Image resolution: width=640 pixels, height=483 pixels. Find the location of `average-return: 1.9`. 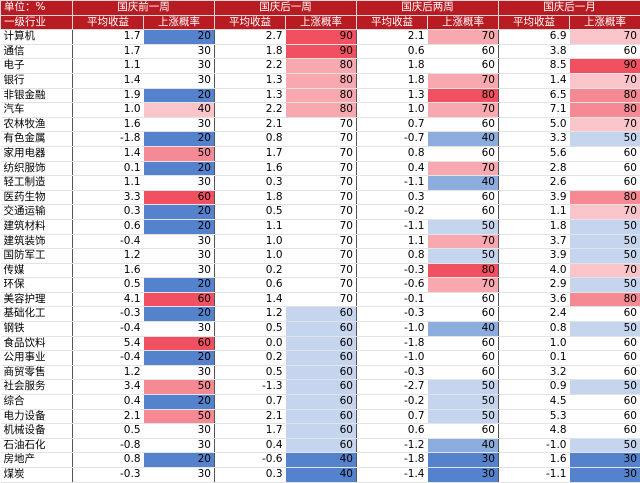

average-return: 1.9 is located at coordinates (108, 96).